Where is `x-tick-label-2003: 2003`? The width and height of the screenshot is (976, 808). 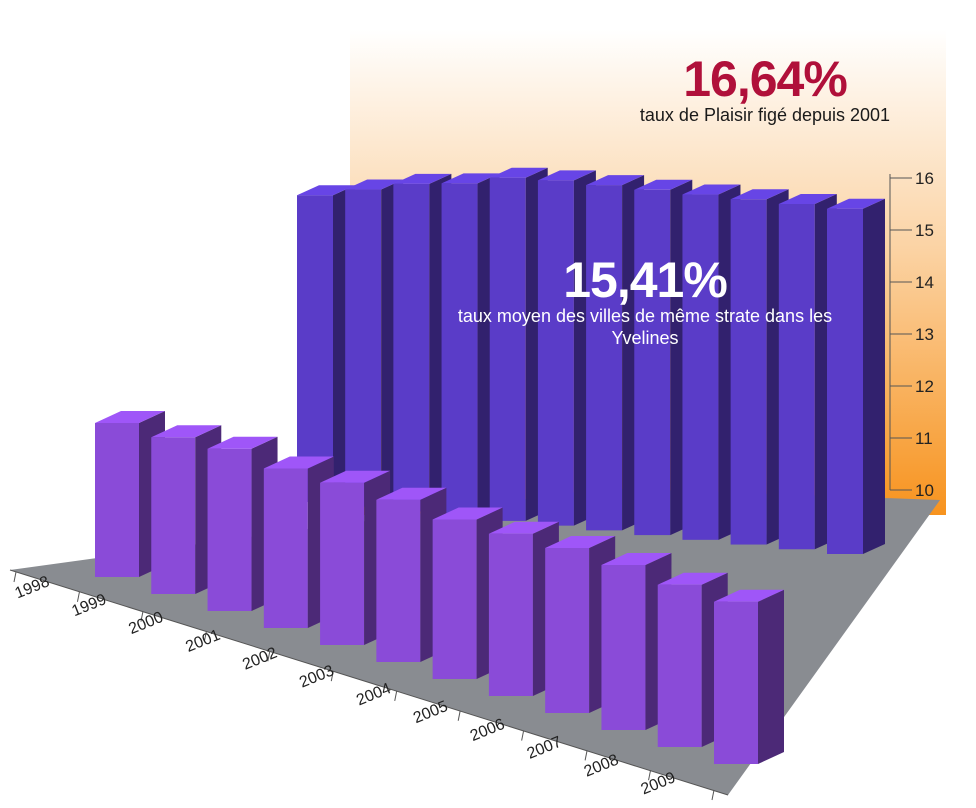 x-tick-label-2003: 2003 is located at coordinates (316, 676).